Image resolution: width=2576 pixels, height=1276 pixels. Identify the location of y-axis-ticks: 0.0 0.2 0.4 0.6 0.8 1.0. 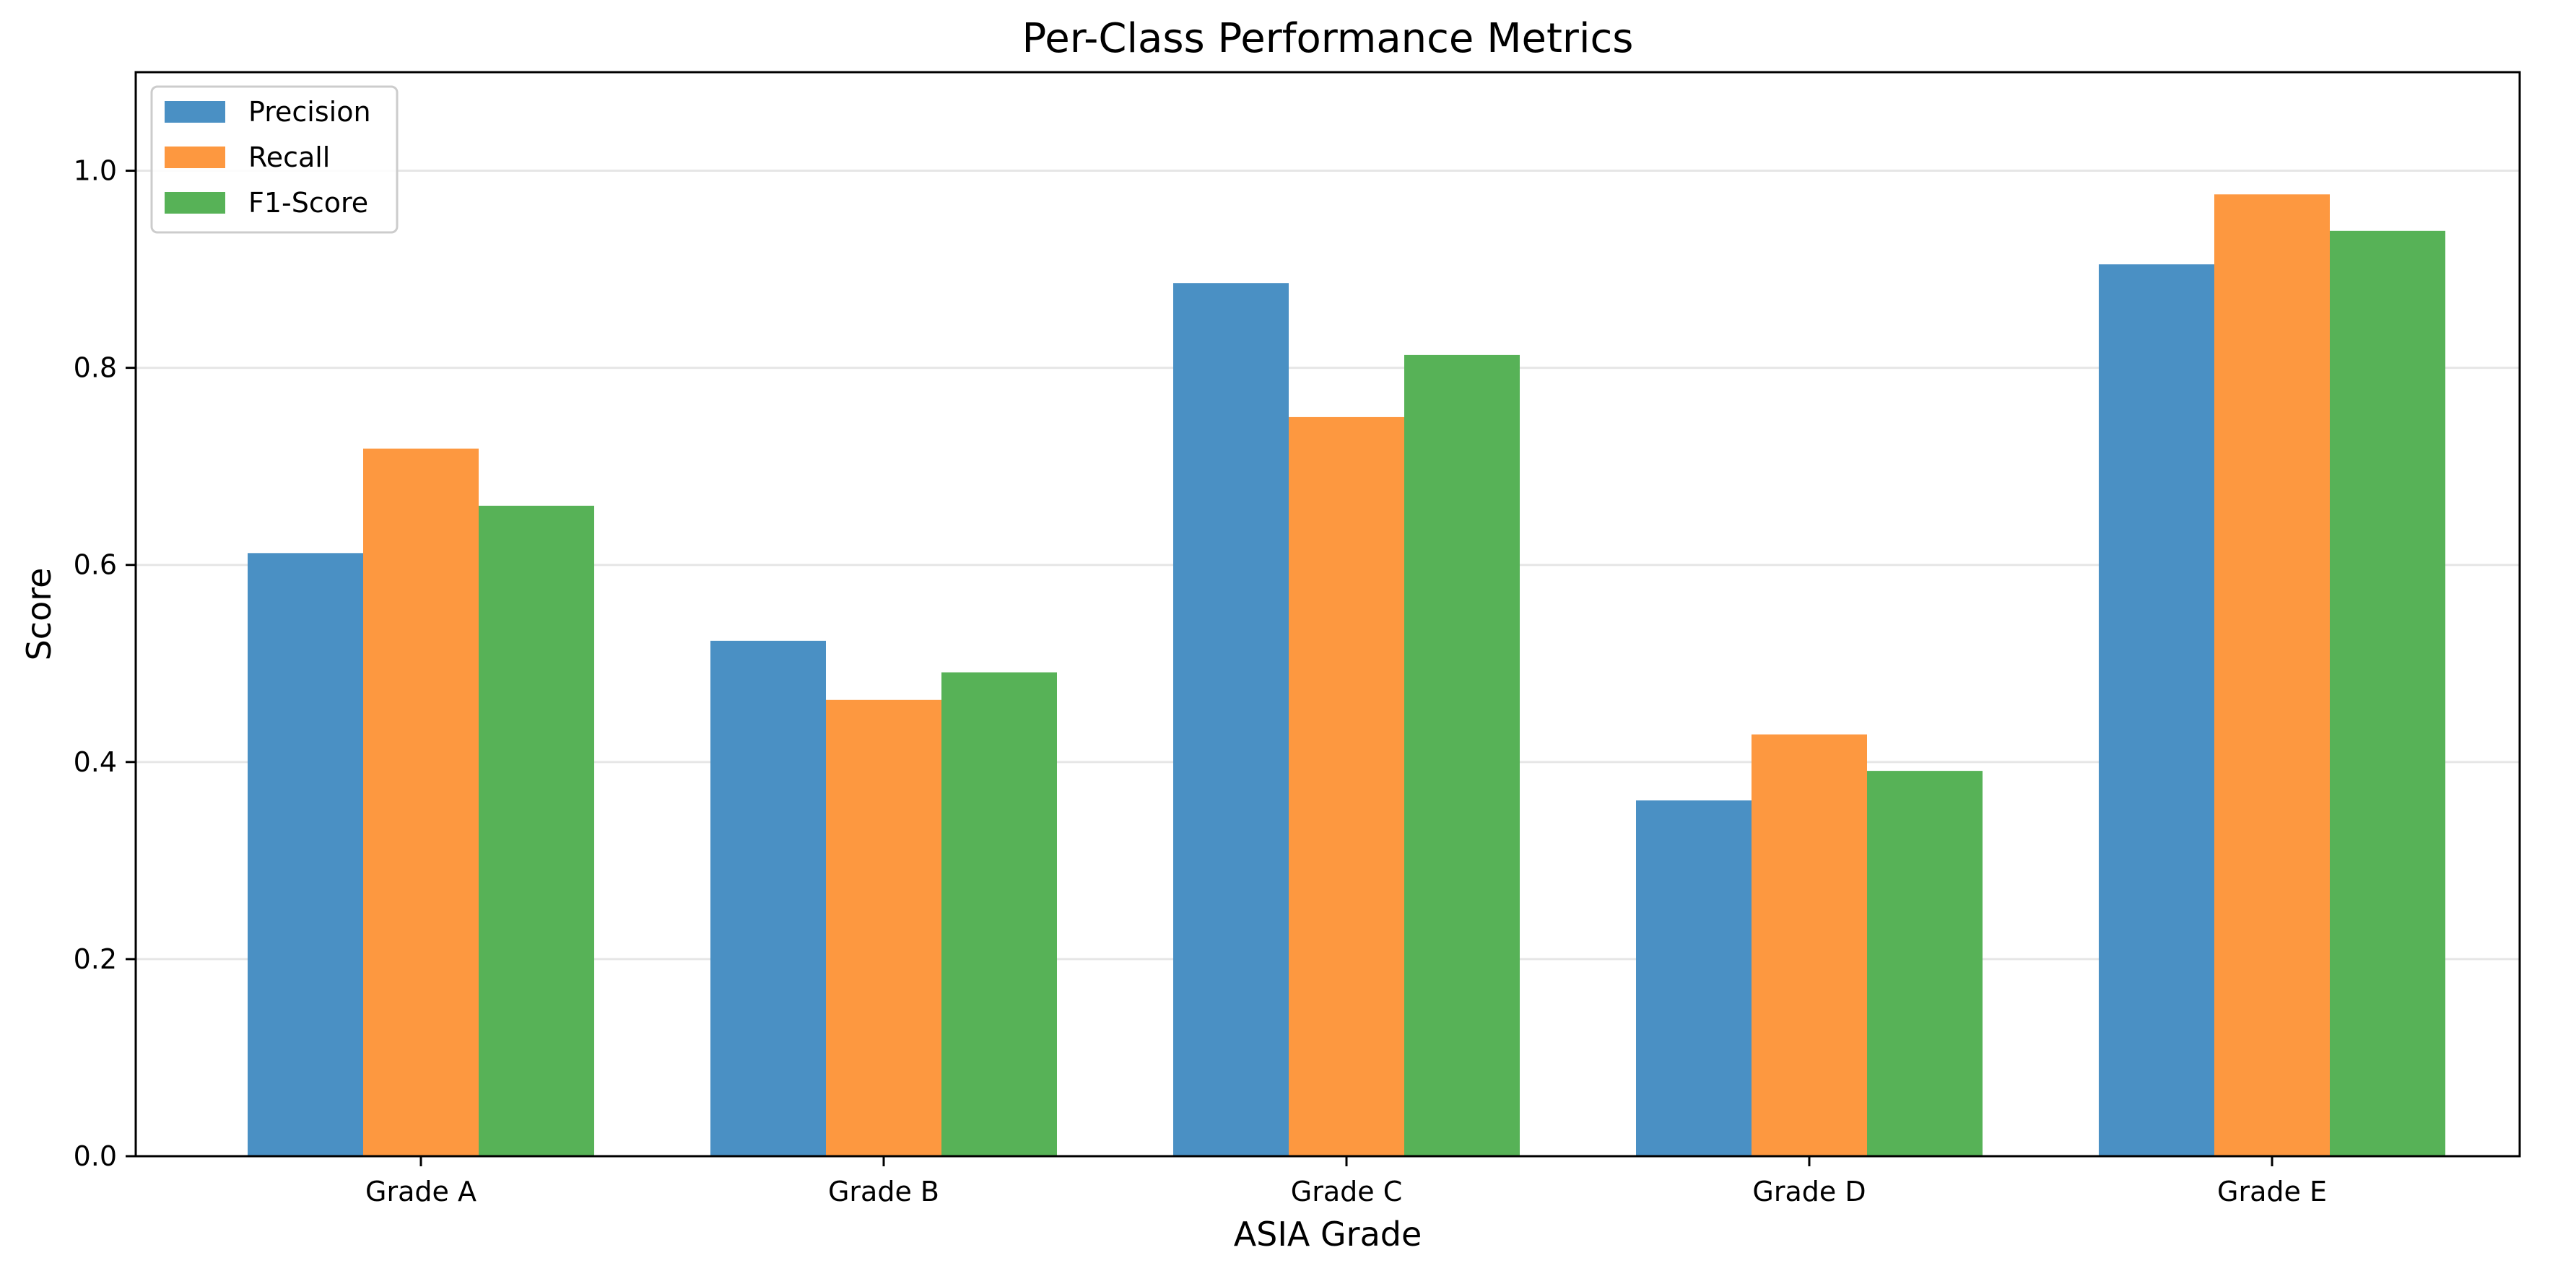
(105, 663).